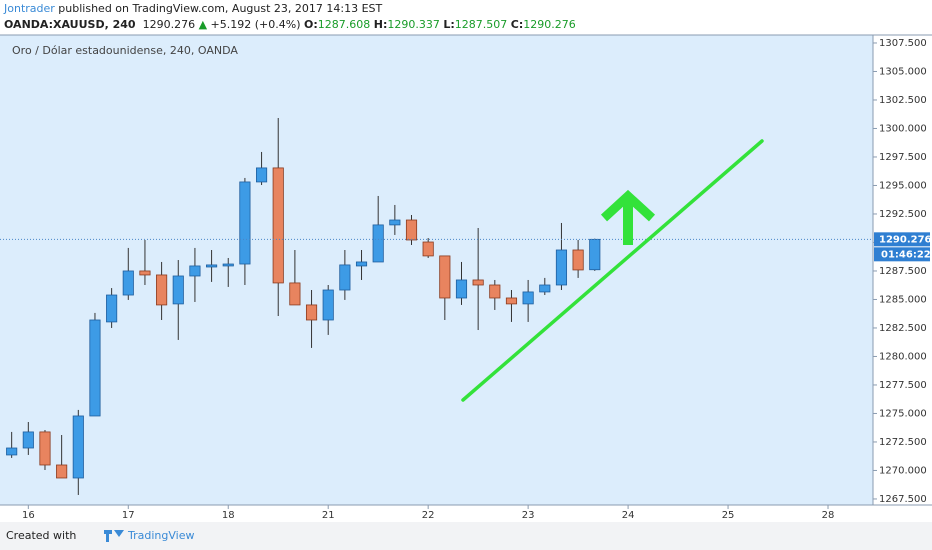  Describe the element at coordinates (906, 254) in the screenshot. I see `countdown: 01:46:22` at that location.